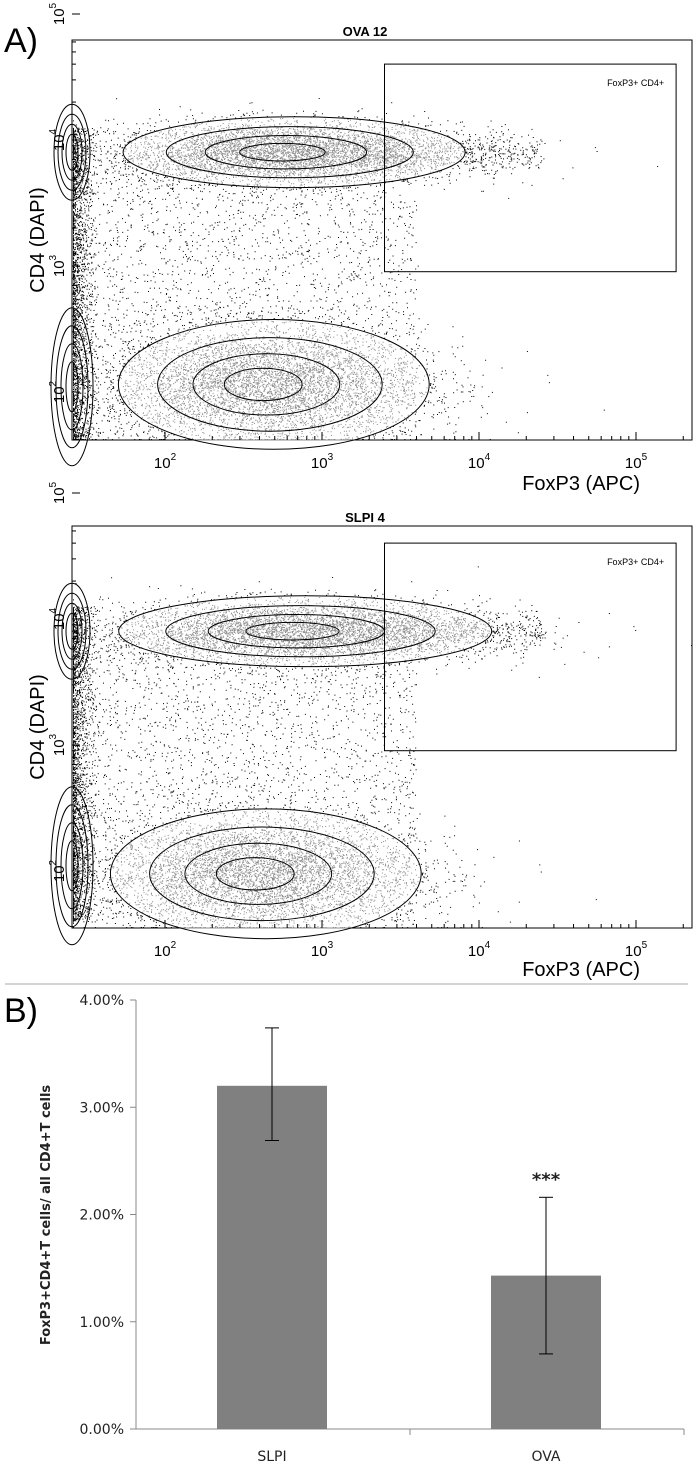  Describe the element at coordinates (102, 1001) in the screenshot. I see `bar-y-tick-label: 4.00%` at that location.